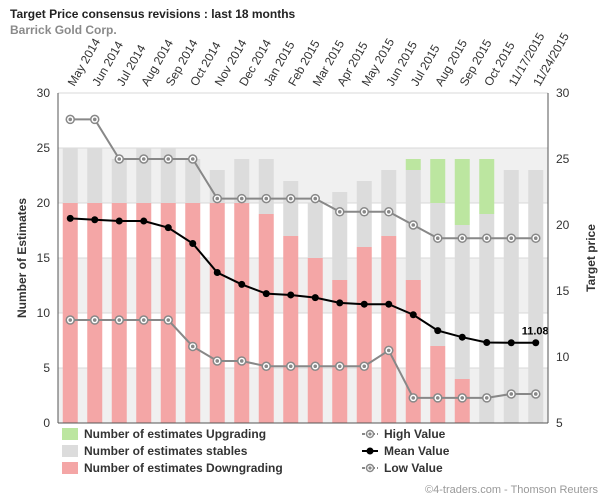  Describe the element at coordinates (563, 357) in the screenshot. I see `right-tick-label: 10` at that location.